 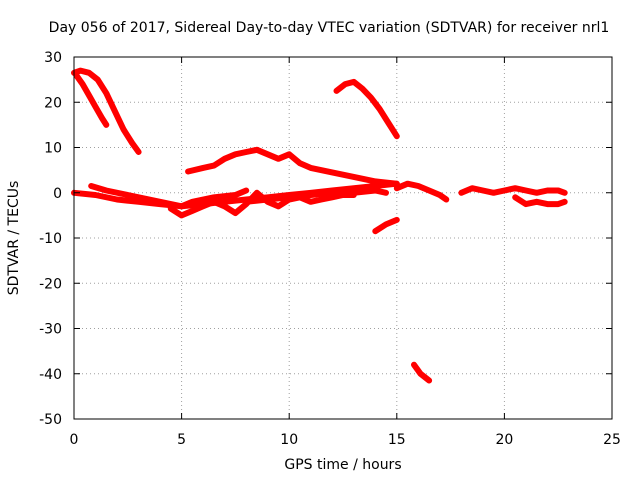 What do you see at coordinates (289, 440) in the screenshot?
I see `x-tick-label: 10` at bounding box center [289, 440].